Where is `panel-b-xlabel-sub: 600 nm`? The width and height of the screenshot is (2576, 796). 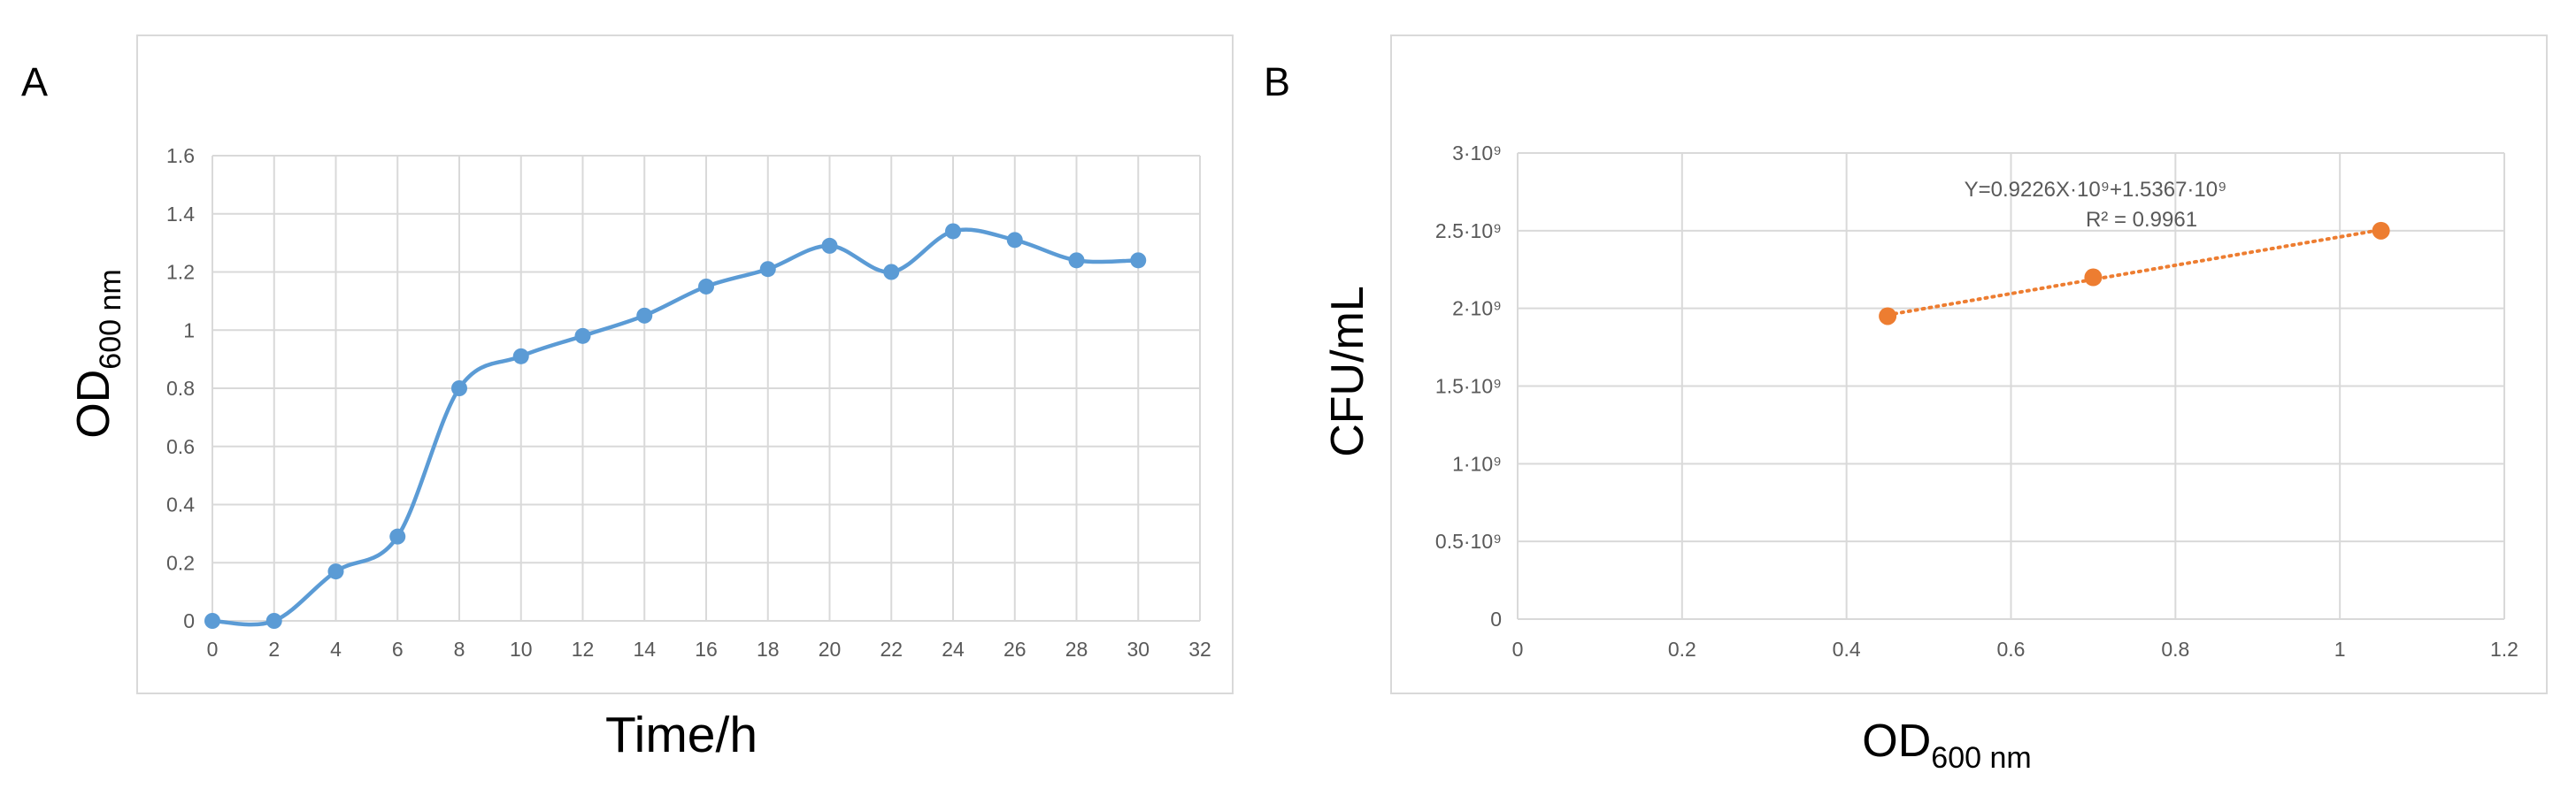 panel-b-xlabel-sub: 600 nm is located at coordinates (1981, 758).